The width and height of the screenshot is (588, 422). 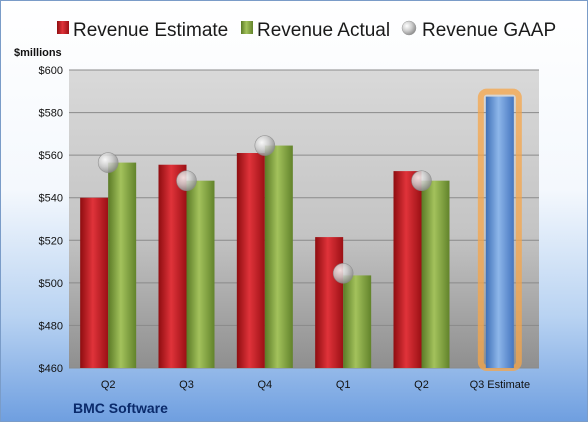 What do you see at coordinates (247, 27) in the screenshot?
I see `legend-swatch-revenue-actual` at bounding box center [247, 27].